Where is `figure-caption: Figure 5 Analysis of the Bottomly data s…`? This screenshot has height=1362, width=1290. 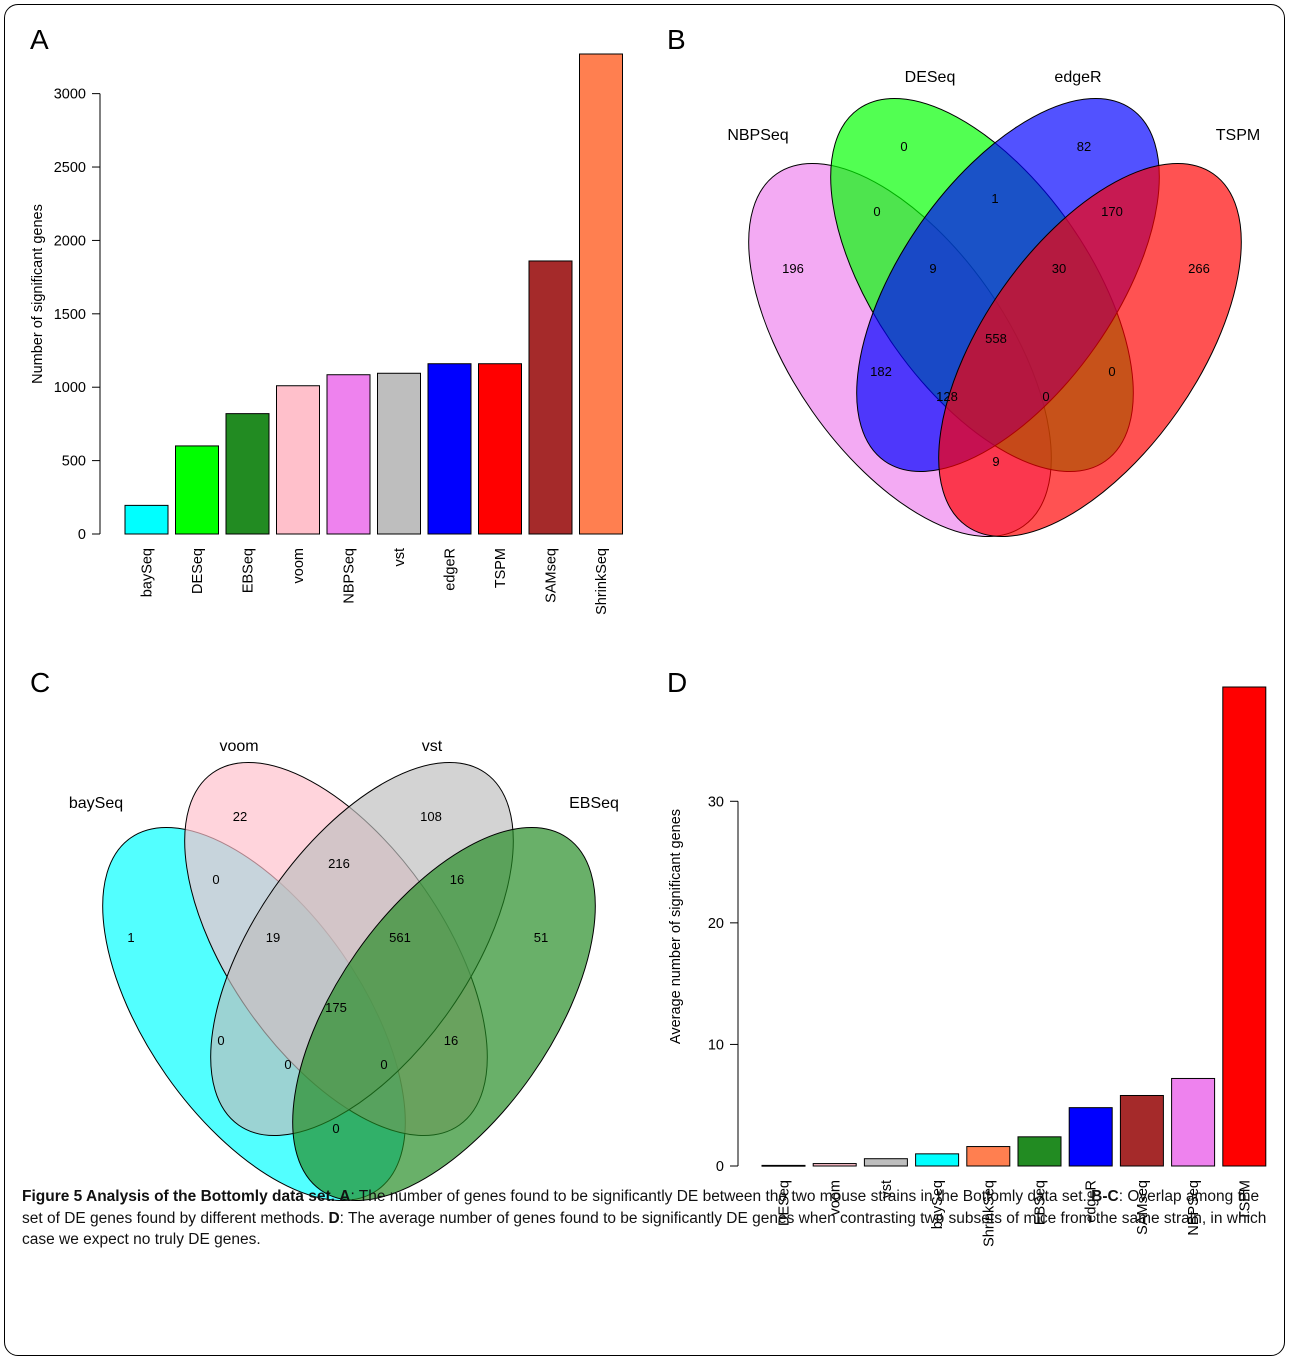
figure-caption: Figure 5 Analysis of the Bottomly data s… is located at coordinates (647, 1218).